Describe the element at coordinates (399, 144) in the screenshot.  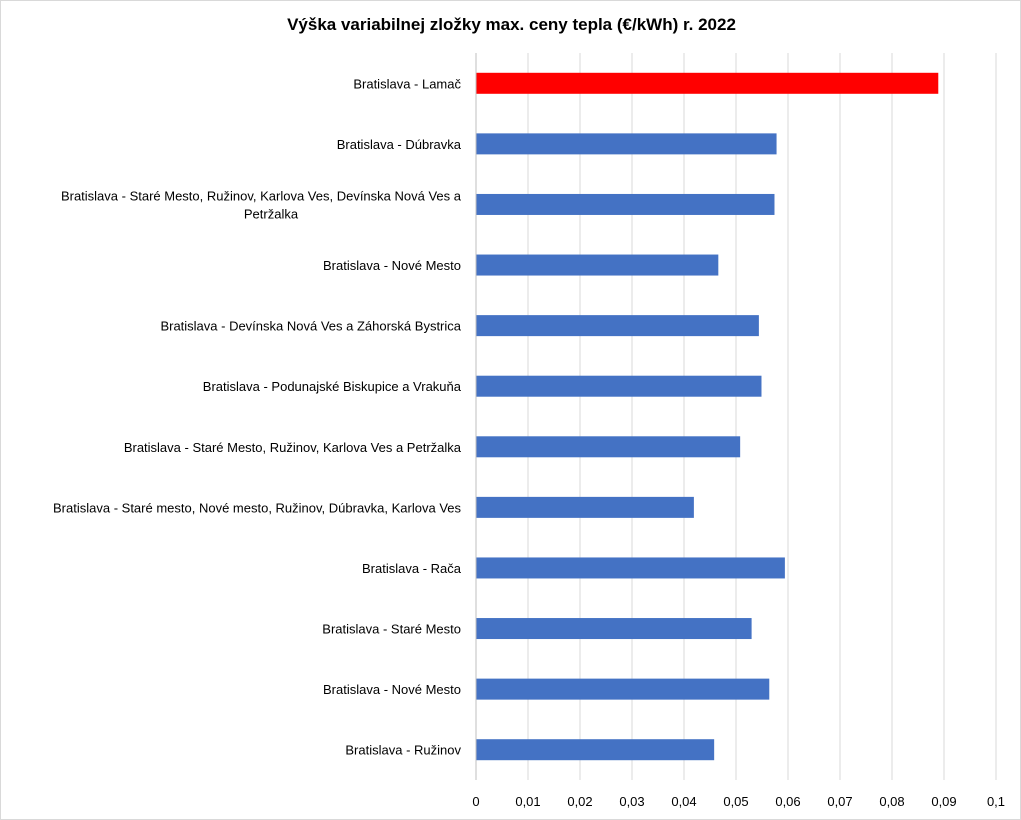
I see `category-label: Bratislava - Dúbravka` at that location.